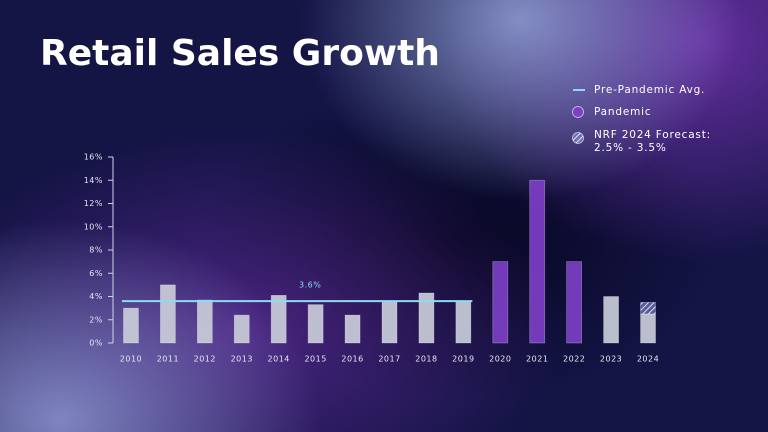  I want to click on legend-note: 2.5% - 3.5%, so click(630, 148).